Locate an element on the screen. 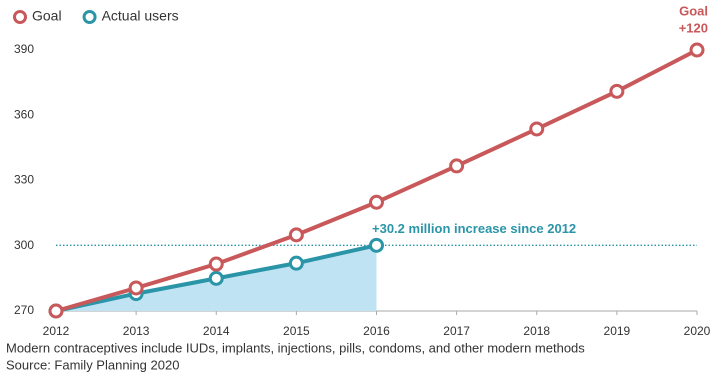  end-label: +120 is located at coordinates (693, 27).